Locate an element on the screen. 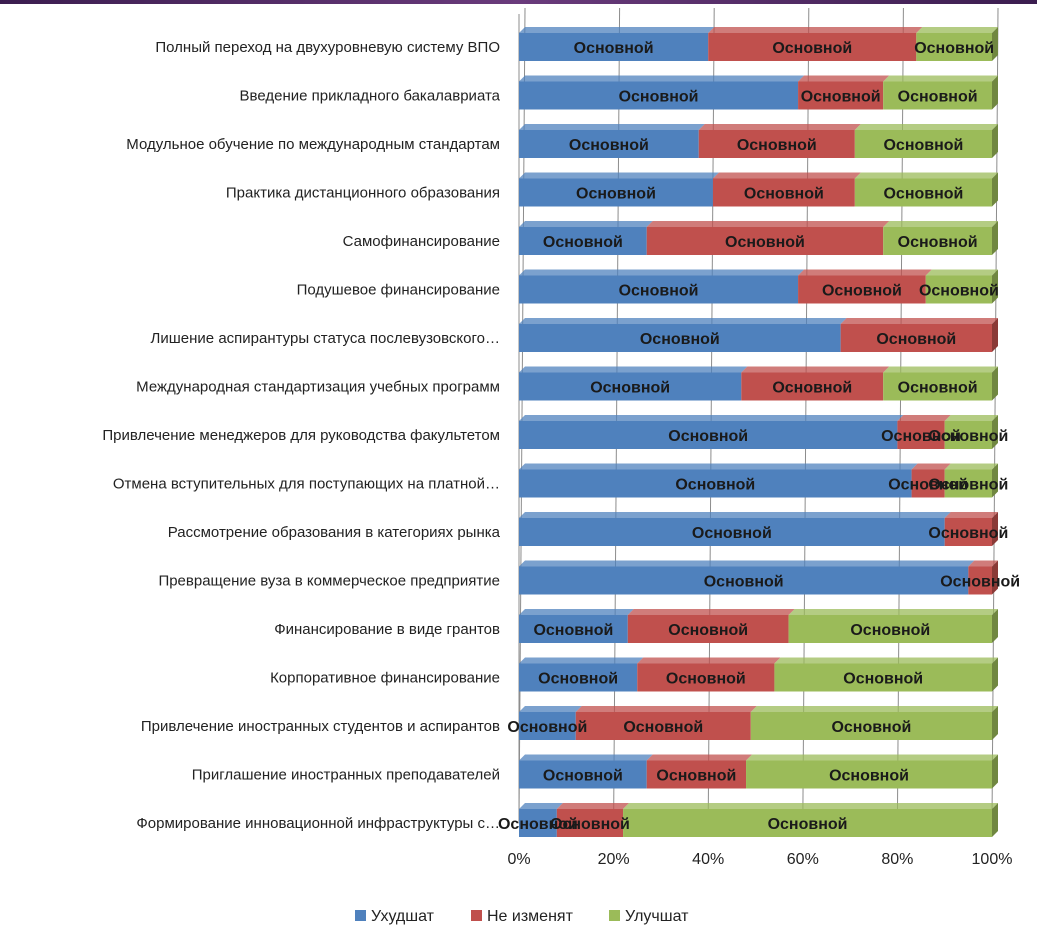  legend: Ухудшат Не изменят Улучшат is located at coordinates (522, 916).